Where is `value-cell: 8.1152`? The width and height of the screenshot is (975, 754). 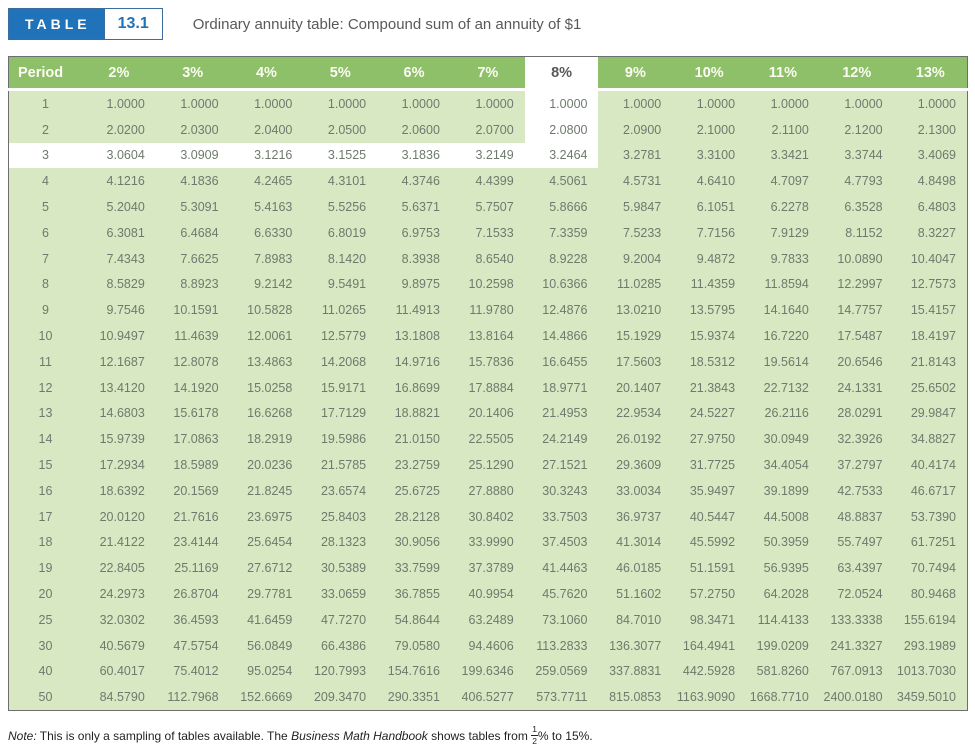
value-cell: 8.1152 is located at coordinates (856, 232).